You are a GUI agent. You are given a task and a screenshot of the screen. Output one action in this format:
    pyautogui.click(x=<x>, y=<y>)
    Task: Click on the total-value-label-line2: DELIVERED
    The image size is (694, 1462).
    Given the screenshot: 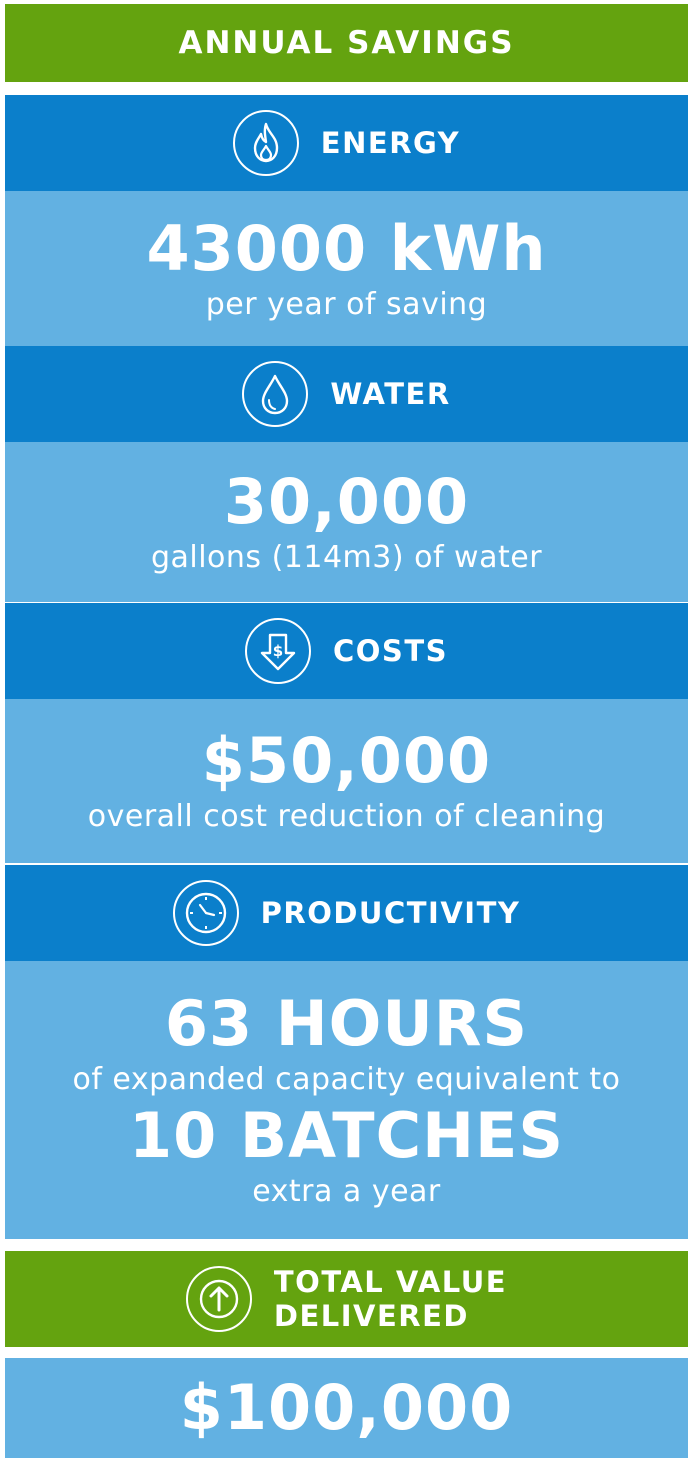 What is the action you would take?
    pyautogui.click(x=371, y=1316)
    